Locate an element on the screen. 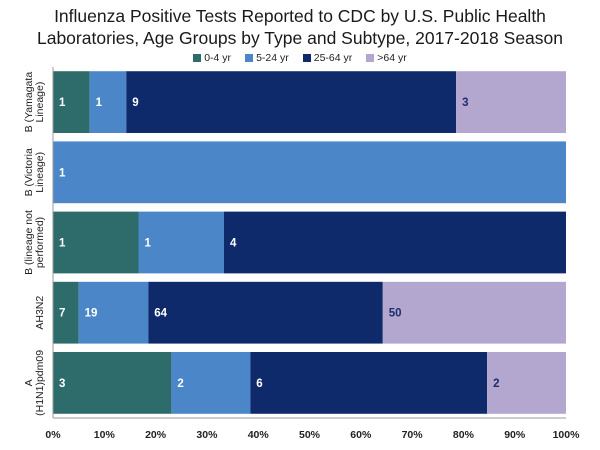  legend-item-0: 0-4 yr is located at coordinates (212, 58).